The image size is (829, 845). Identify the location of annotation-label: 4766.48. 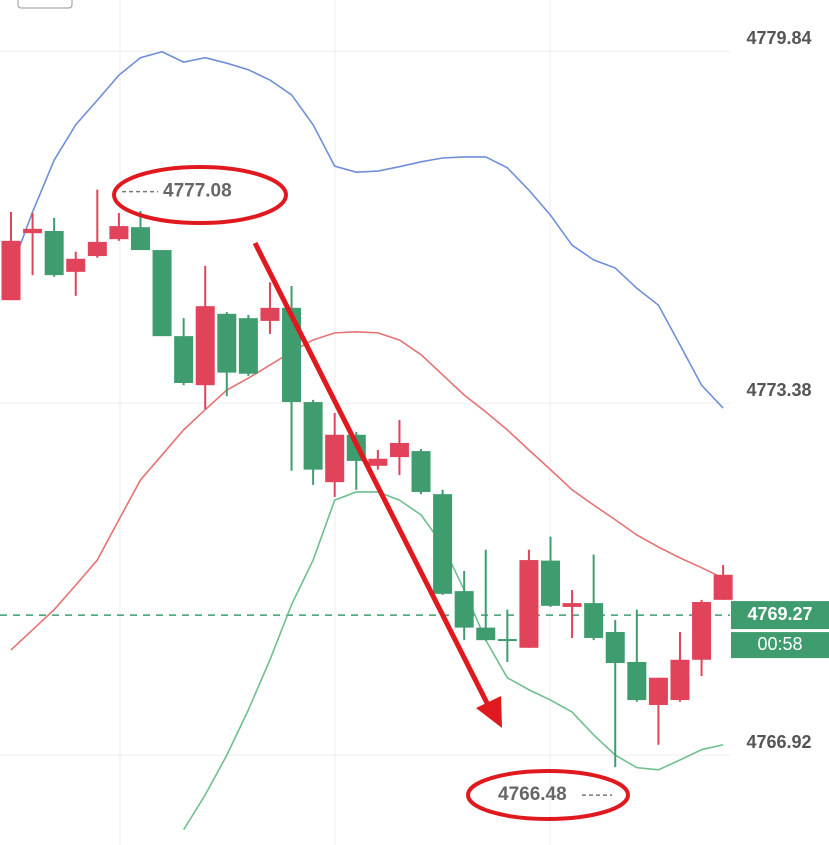
(532, 794).